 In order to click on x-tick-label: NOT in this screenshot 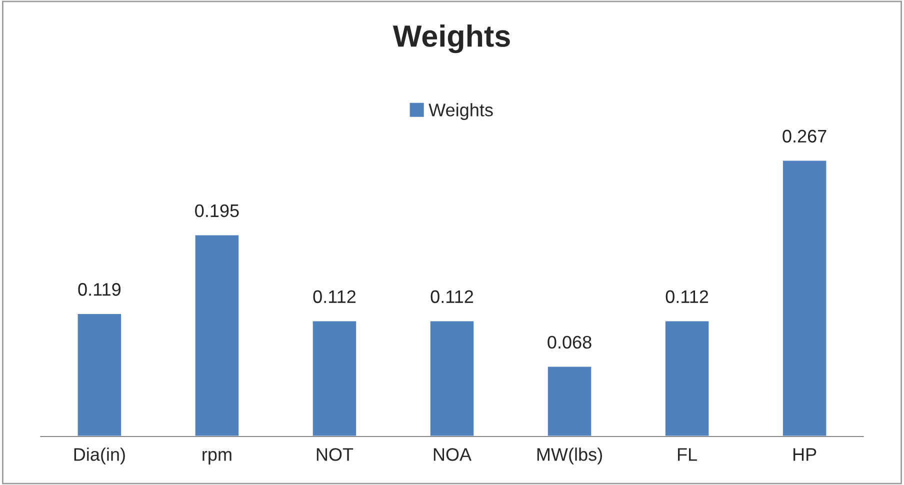, I will do `click(335, 454)`.